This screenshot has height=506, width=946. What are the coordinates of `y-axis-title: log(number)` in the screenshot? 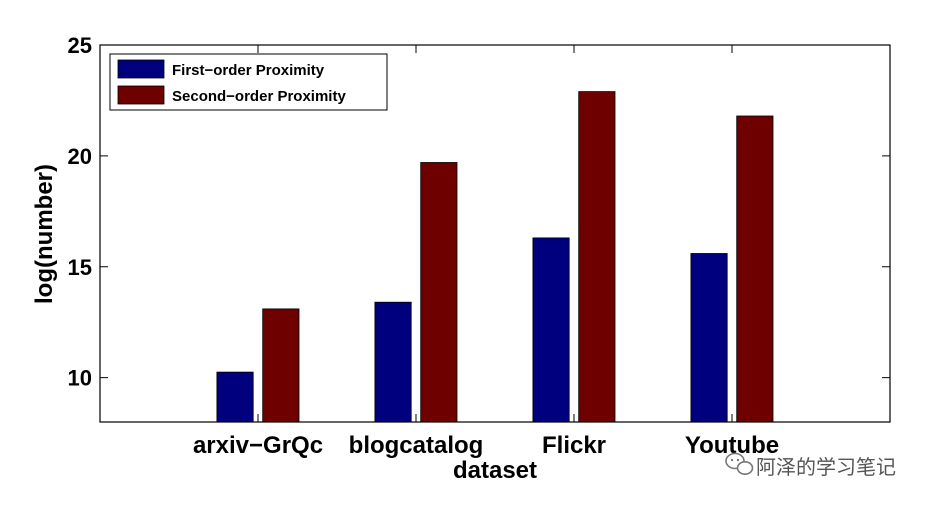 It's located at (44, 234).